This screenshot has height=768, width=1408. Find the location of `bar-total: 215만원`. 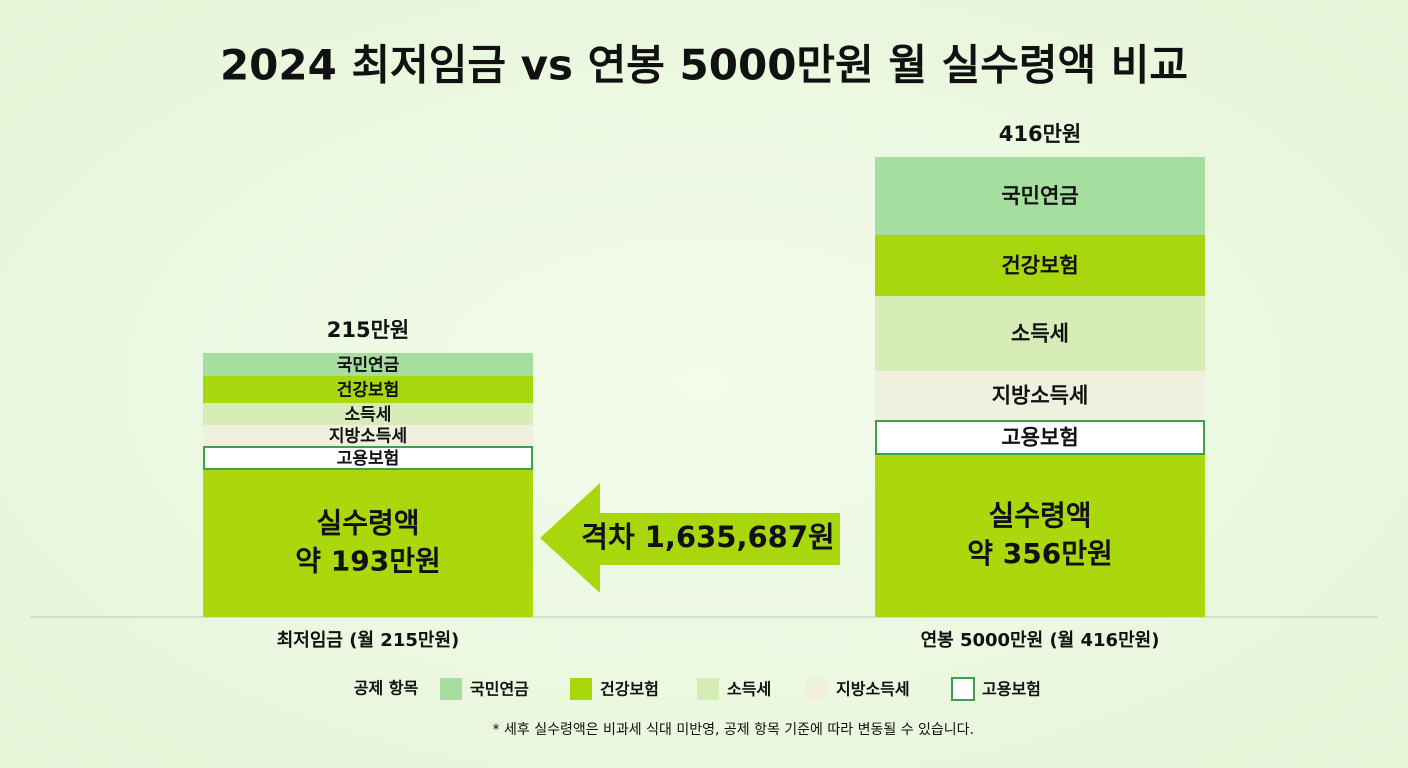

bar-total: 215만원 is located at coordinates (368, 330).